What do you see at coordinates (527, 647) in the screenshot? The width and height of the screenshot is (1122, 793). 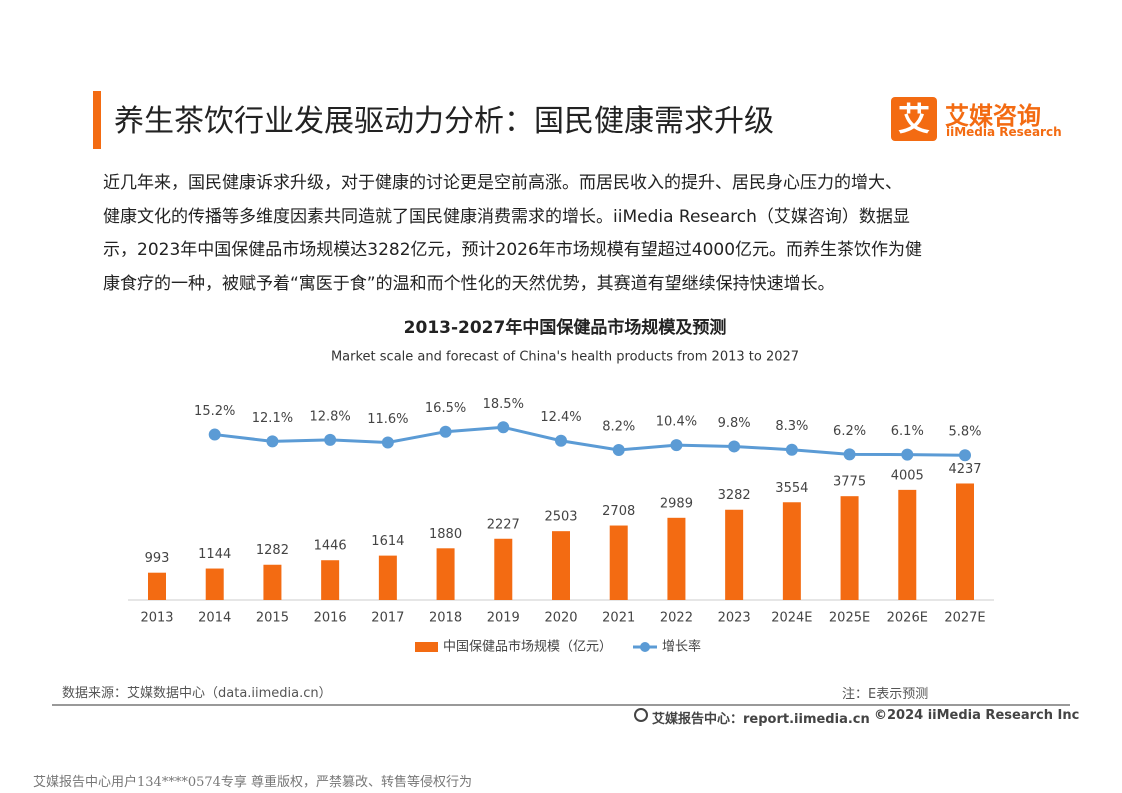 I see `legend-label: 中国保健品市场规模（亿元）` at bounding box center [527, 647].